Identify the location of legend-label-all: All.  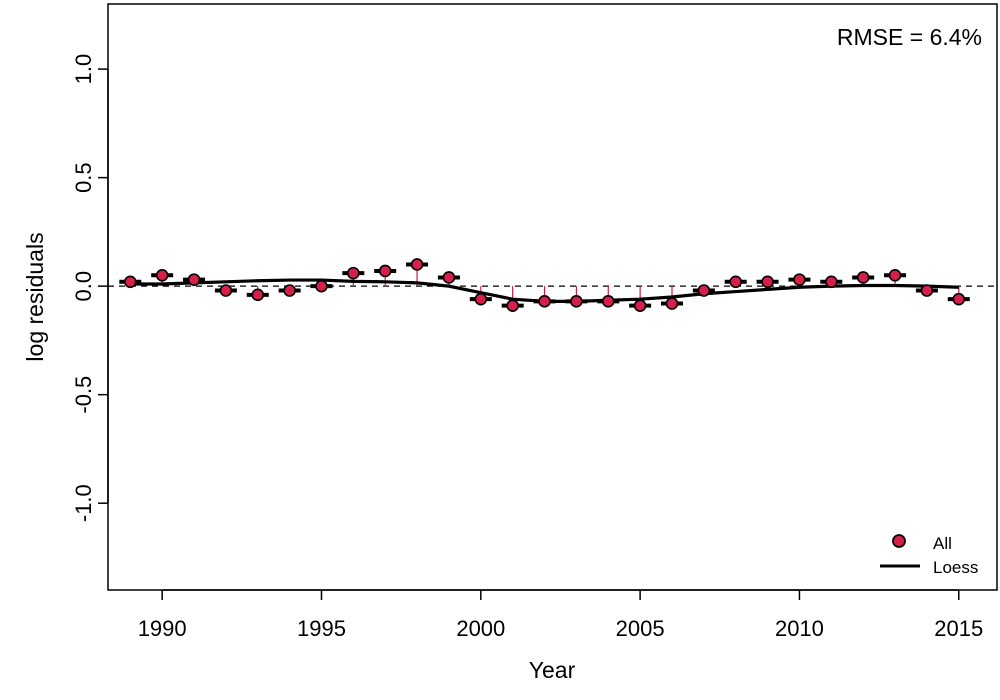
(942, 543).